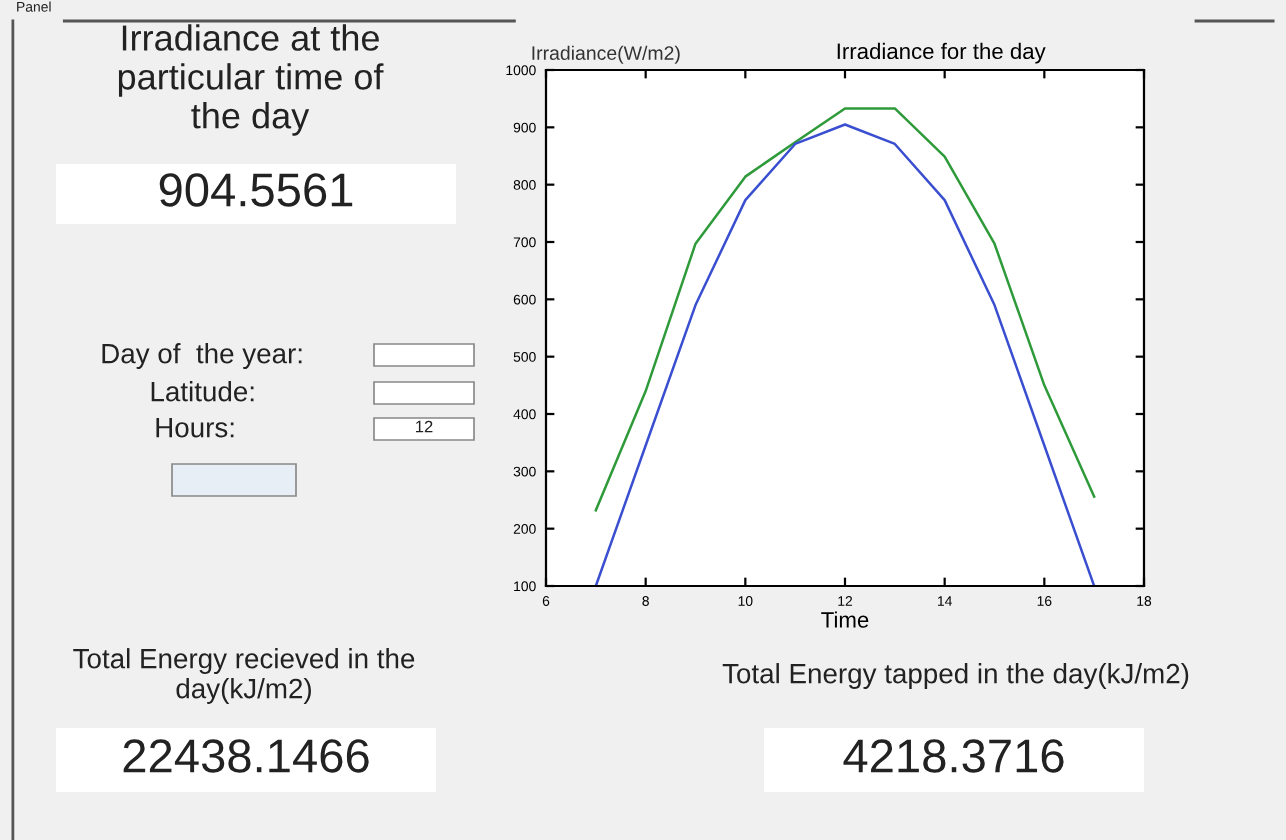 This screenshot has width=1286, height=840. What do you see at coordinates (256, 190) in the screenshot?
I see `text: 904.5561` at bounding box center [256, 190].